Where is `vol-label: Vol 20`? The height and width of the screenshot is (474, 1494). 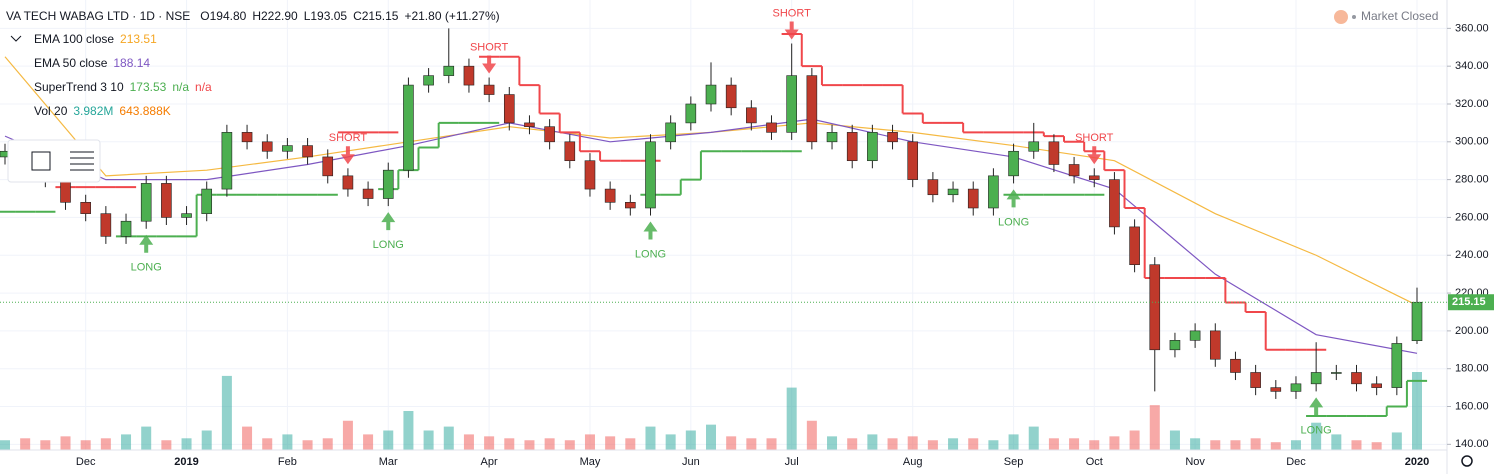 vol-label: Vol 20 is located at coordinates (51, 111).